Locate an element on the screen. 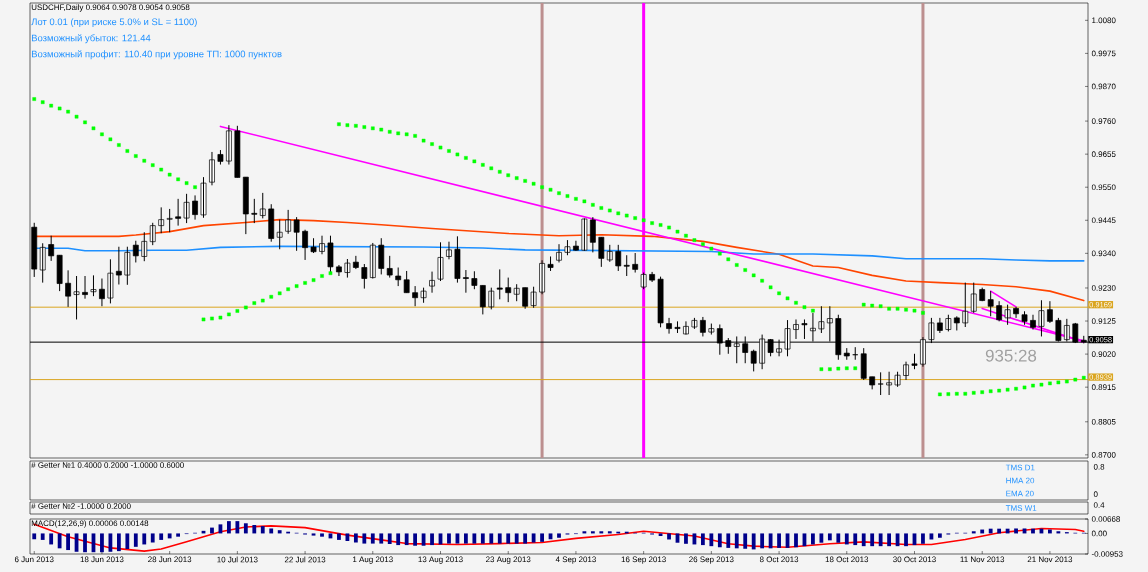  annotation: Лот 0.01 (при риске 5.0% и SL = 1100) is located at coordinates (114, 23).